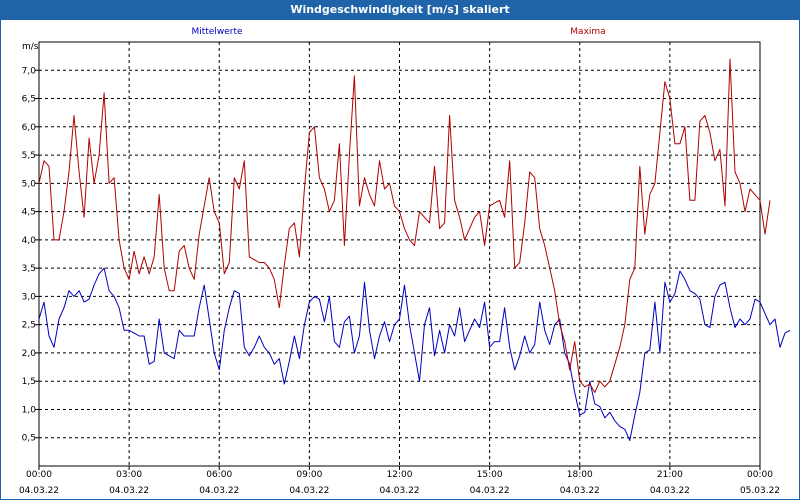 The height and width of the screenshot is (500, 800). What do you see at coordinates (29, 439) in the screenshot?
I see `y-tick-label: 0,5` at bounding box center [29, 439].